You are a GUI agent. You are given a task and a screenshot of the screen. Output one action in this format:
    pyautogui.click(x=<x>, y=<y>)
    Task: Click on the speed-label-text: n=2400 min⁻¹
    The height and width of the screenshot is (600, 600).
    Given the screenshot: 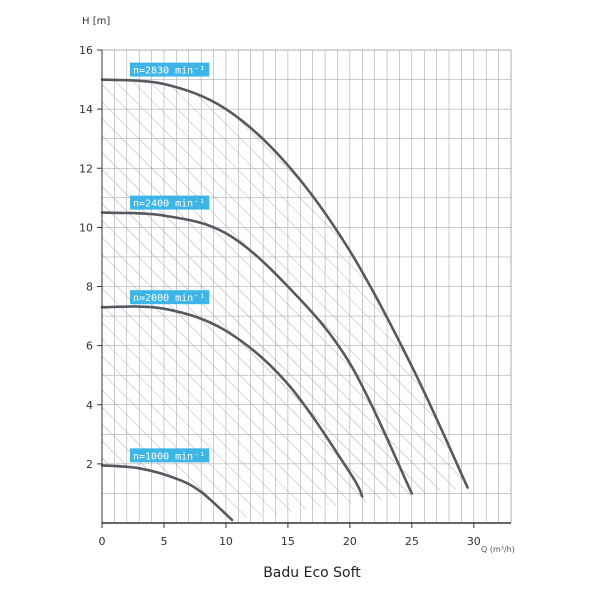 What is the action you would take?
    pyautogui.click(x=169, y=204)
    